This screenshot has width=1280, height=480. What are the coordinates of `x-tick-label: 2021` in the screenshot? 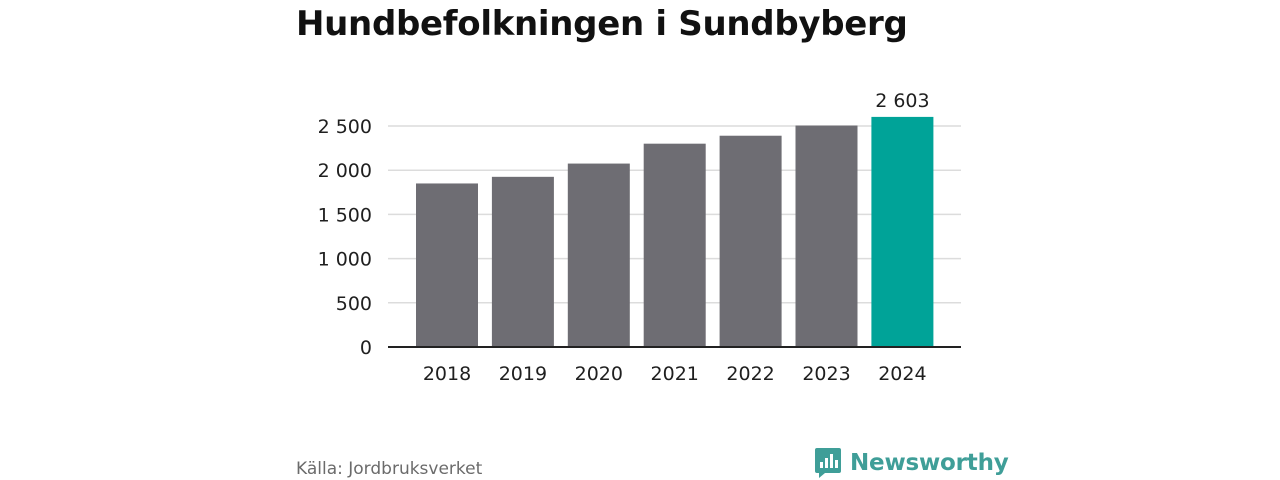 It's located at (675, 374).